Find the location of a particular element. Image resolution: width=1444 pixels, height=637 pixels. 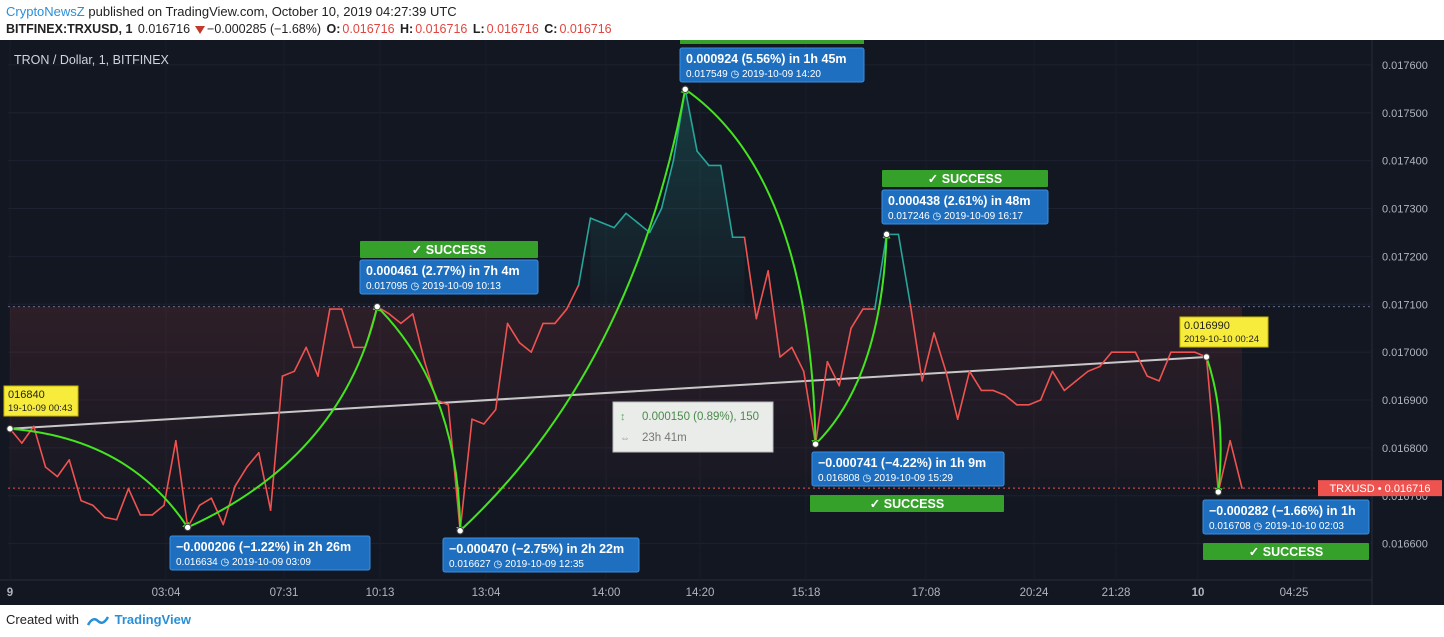

publisher-link: CryptoNewsZ is located at coordinates (45, 11).